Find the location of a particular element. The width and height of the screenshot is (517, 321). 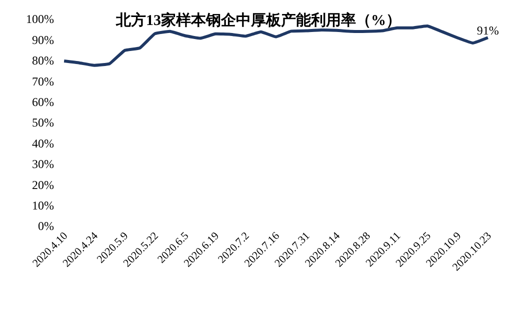

y-tick-label: 30% is located at coordinates (43, 164).